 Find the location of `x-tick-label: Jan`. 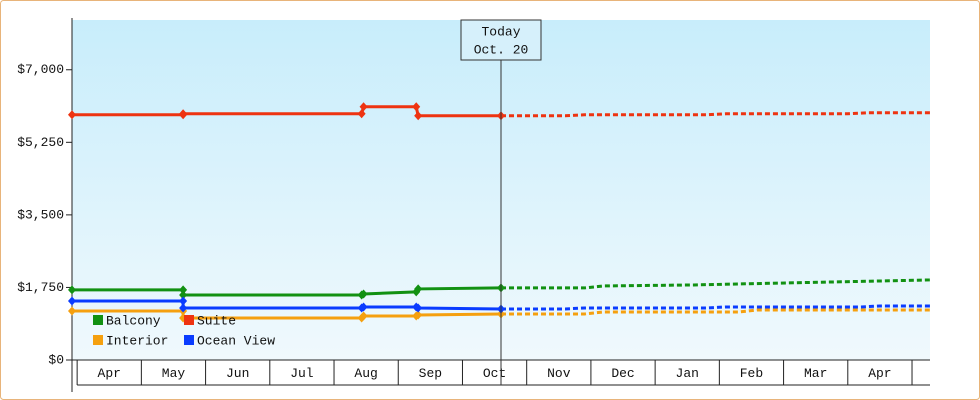

x-tick-label: Jan is located at coordinates (687, 373).